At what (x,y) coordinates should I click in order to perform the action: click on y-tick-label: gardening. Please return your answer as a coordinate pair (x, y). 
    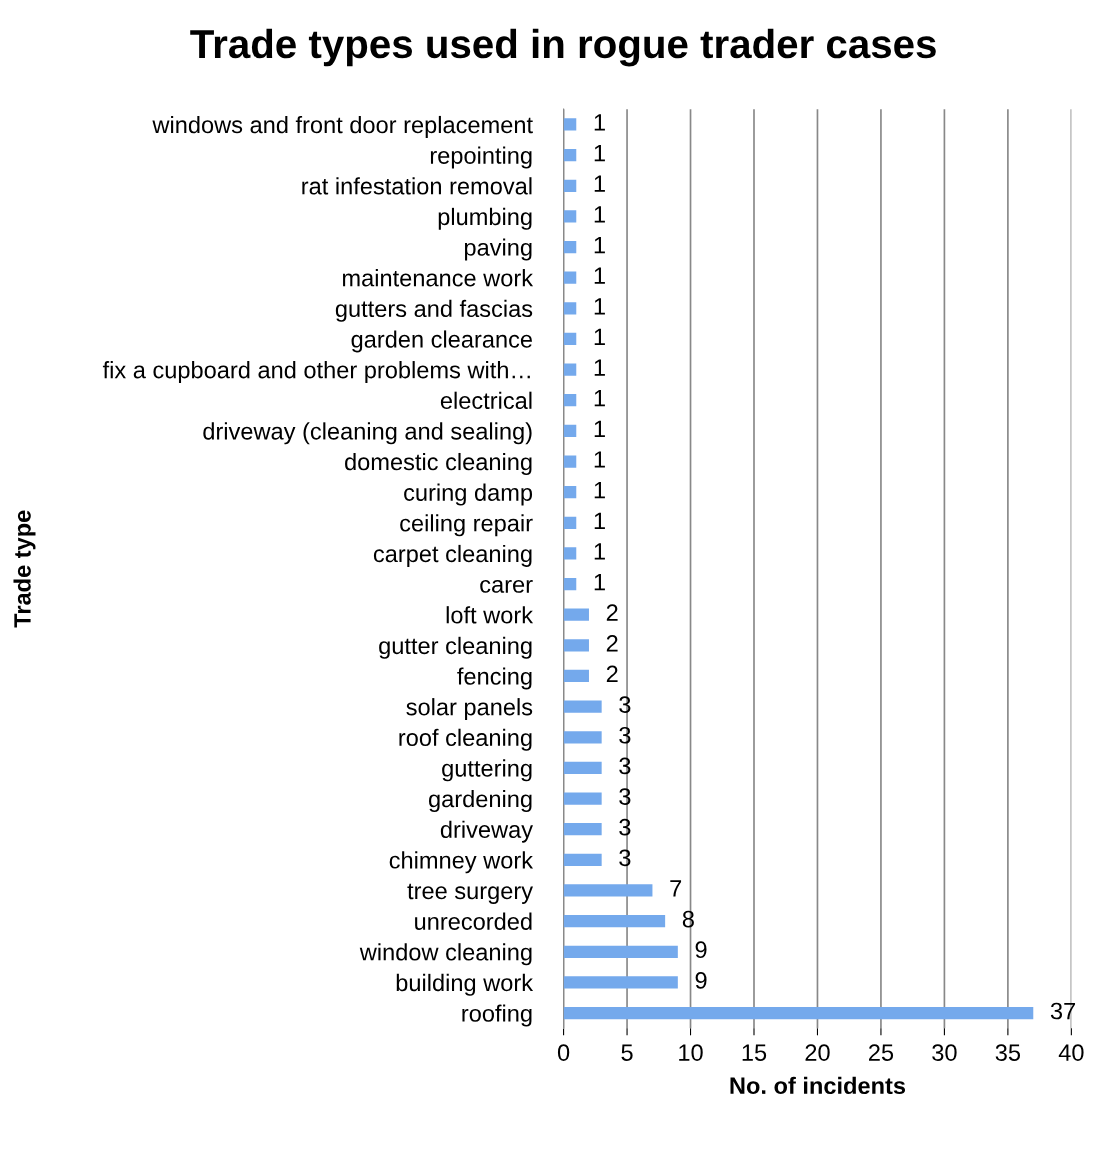
    Looking at the image, I should click on (480, 801).